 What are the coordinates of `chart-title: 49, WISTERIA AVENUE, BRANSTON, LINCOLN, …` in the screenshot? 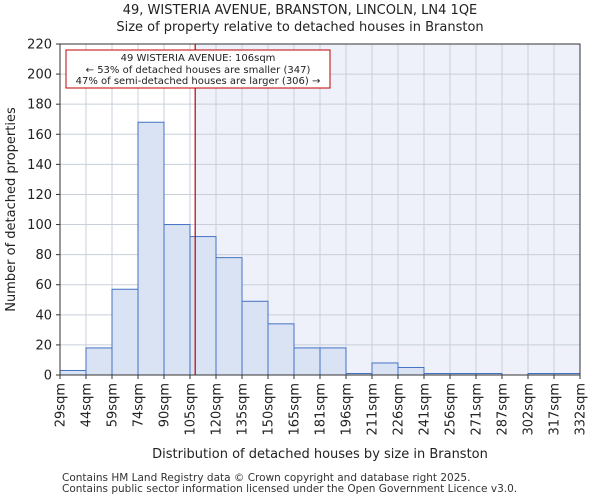 It's located at (300, 10).